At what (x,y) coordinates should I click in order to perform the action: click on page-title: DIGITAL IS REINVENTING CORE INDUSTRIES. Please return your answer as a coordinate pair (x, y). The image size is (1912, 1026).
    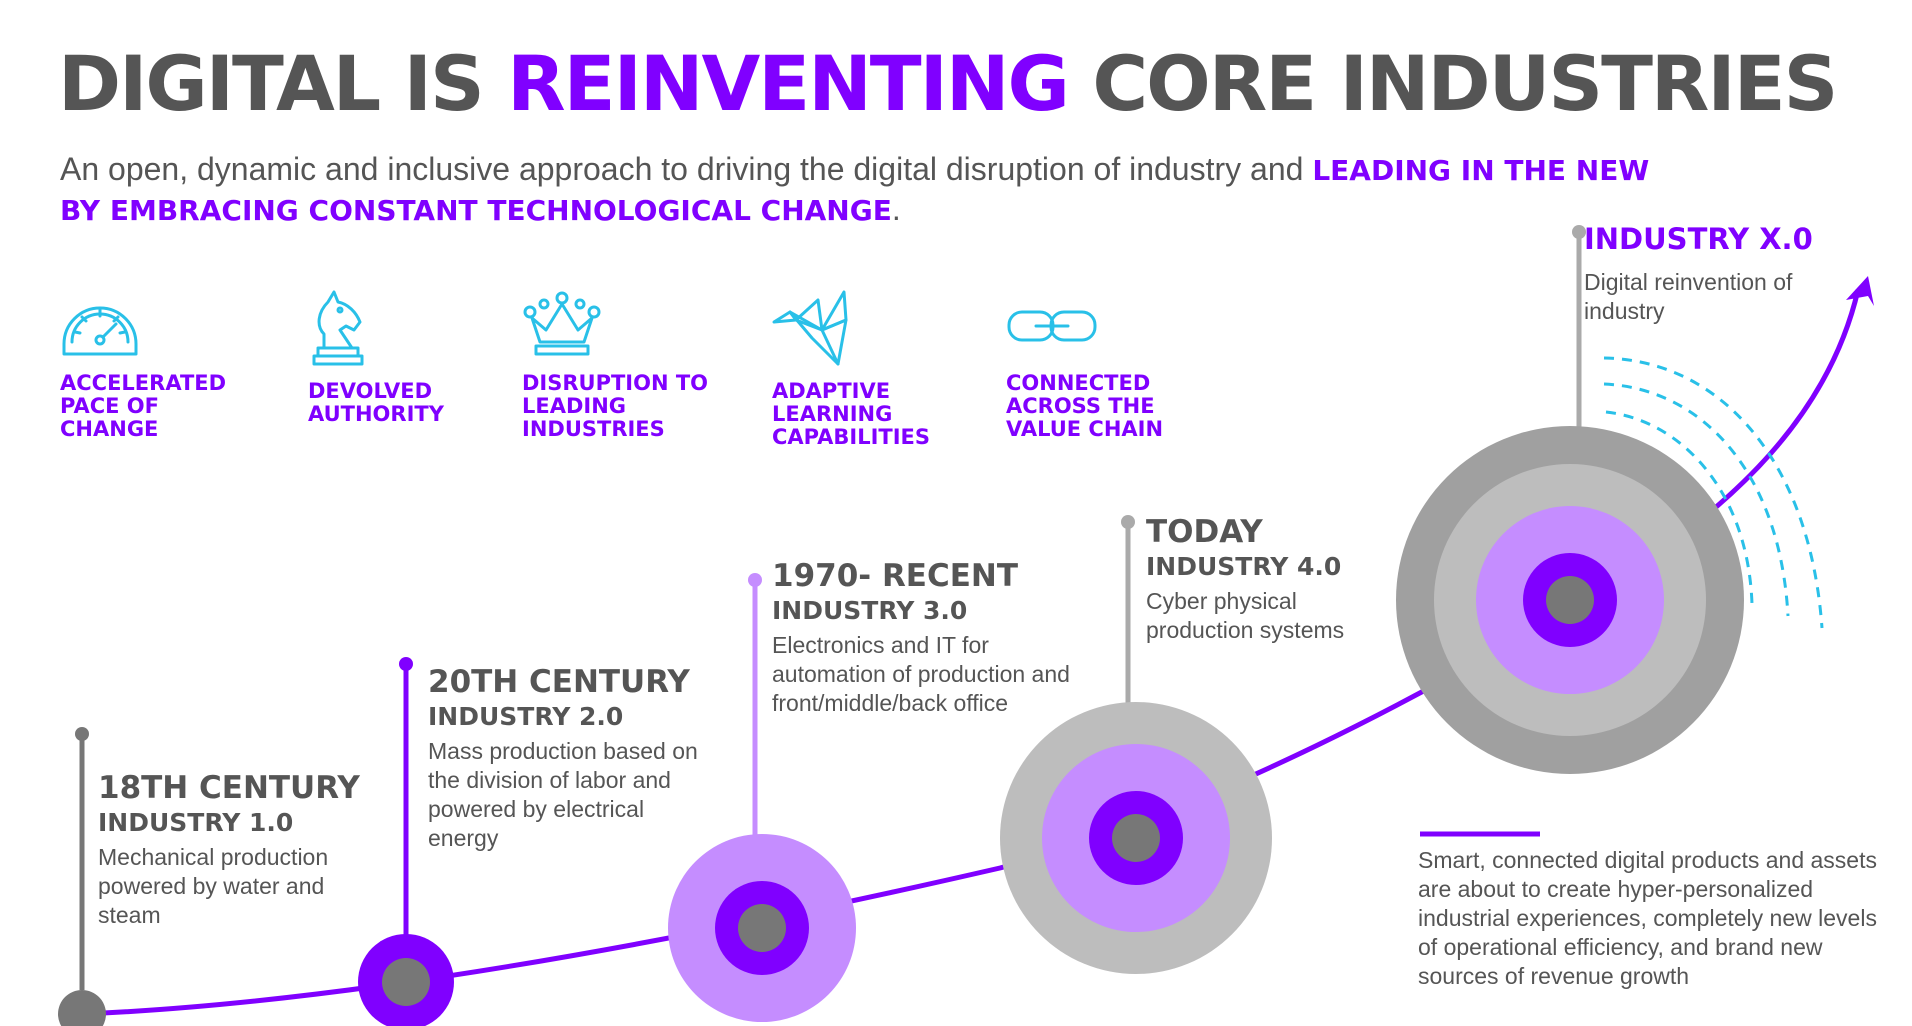
    Looking at the image, I should click on (948, 84).